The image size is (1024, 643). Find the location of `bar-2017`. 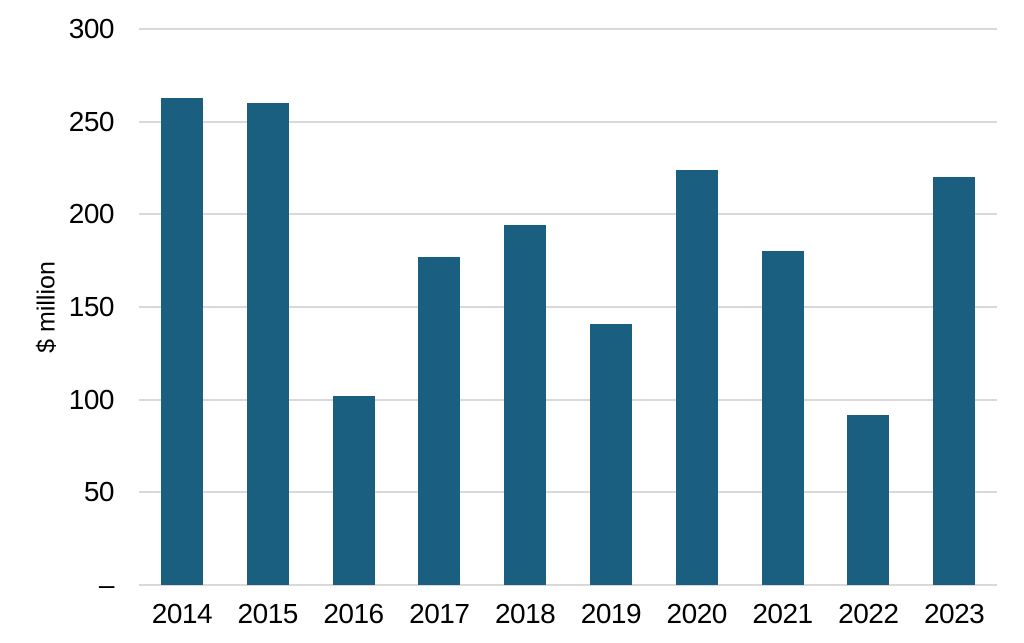

bar-2017 is located at coordinates (439, 420).